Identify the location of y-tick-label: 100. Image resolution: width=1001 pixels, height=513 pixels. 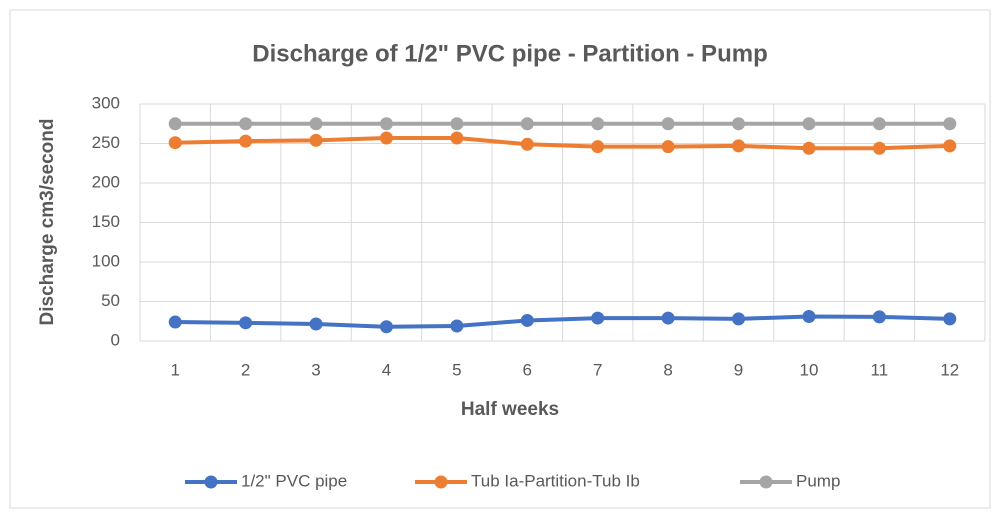
(106, 260).